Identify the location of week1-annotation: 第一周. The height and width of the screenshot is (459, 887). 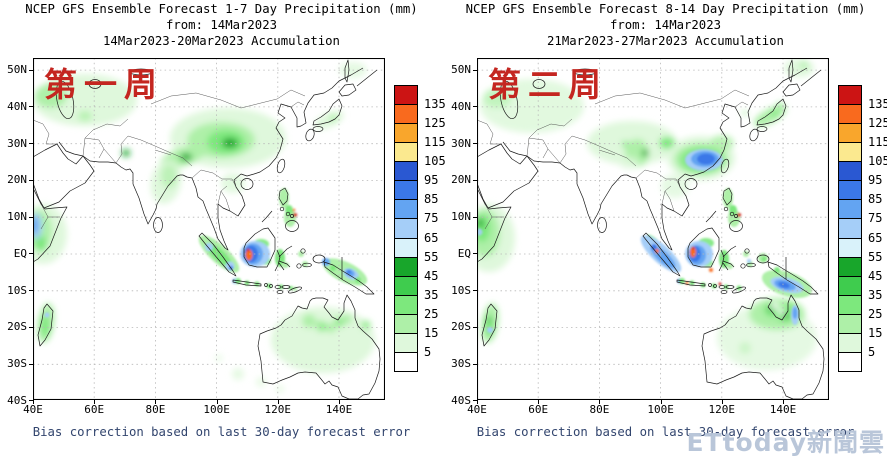
(104, 84).